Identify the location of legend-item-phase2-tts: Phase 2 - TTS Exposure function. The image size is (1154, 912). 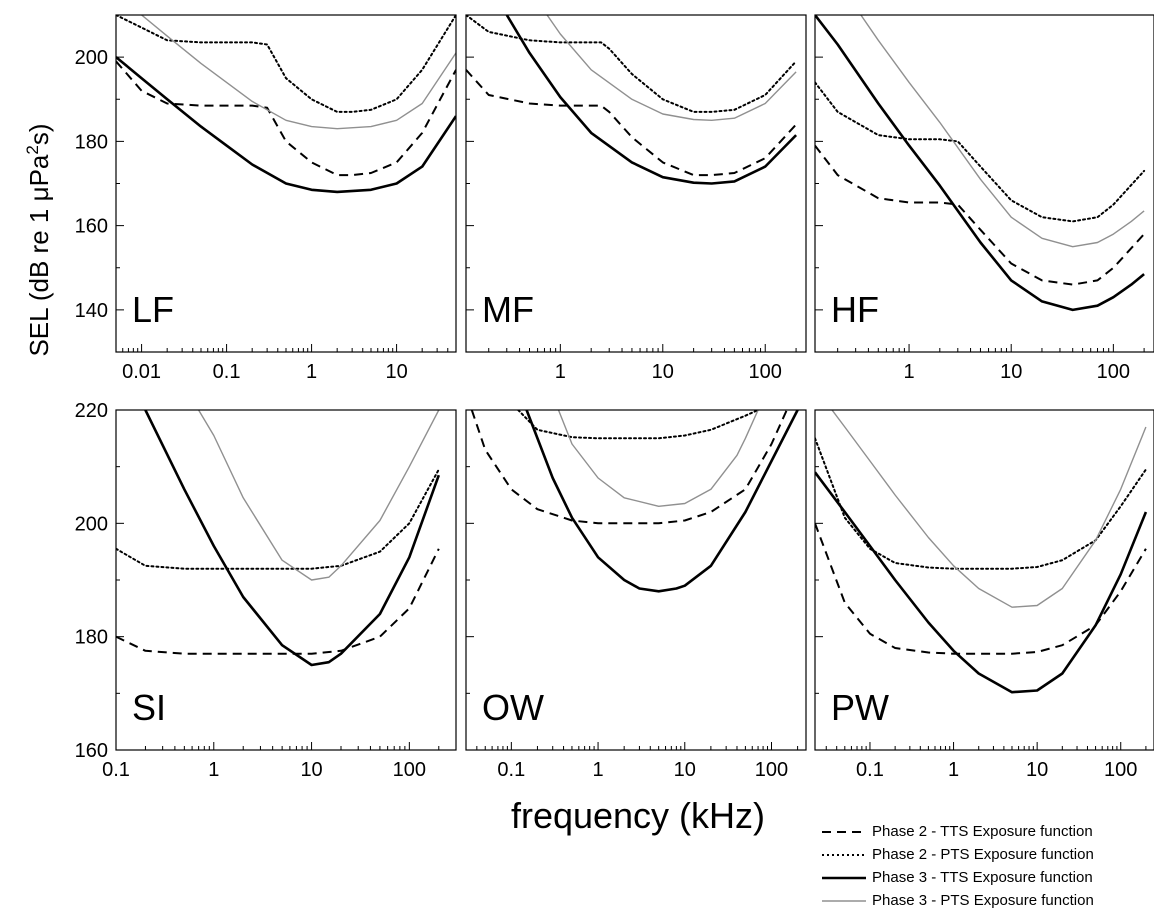
(986, 831).